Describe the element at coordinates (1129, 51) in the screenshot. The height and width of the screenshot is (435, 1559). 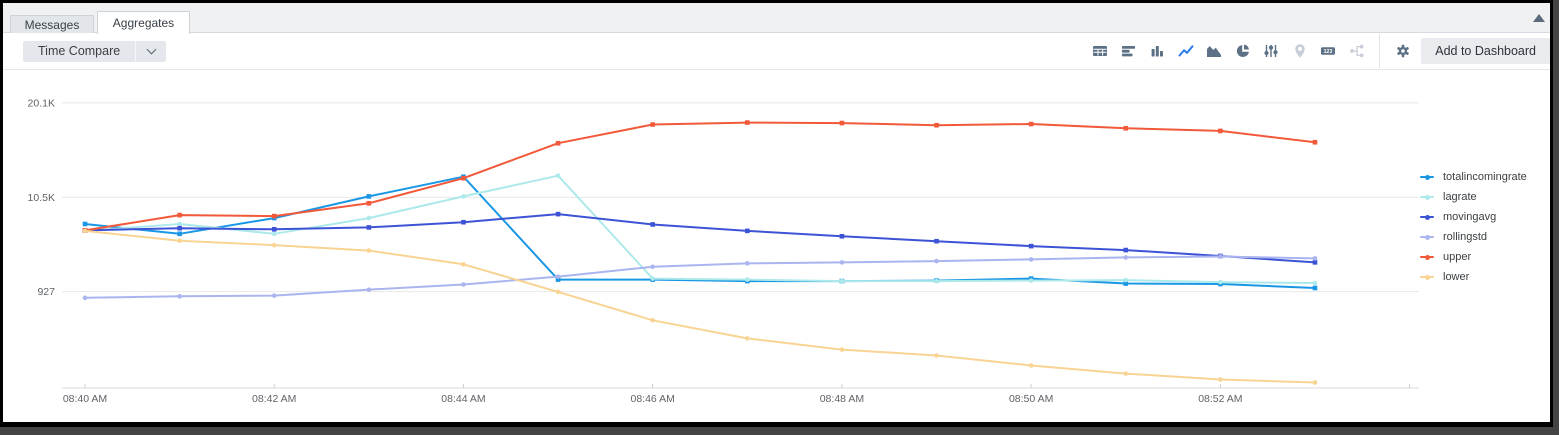
I see `bar-chart-horizontal-icon` at that location.